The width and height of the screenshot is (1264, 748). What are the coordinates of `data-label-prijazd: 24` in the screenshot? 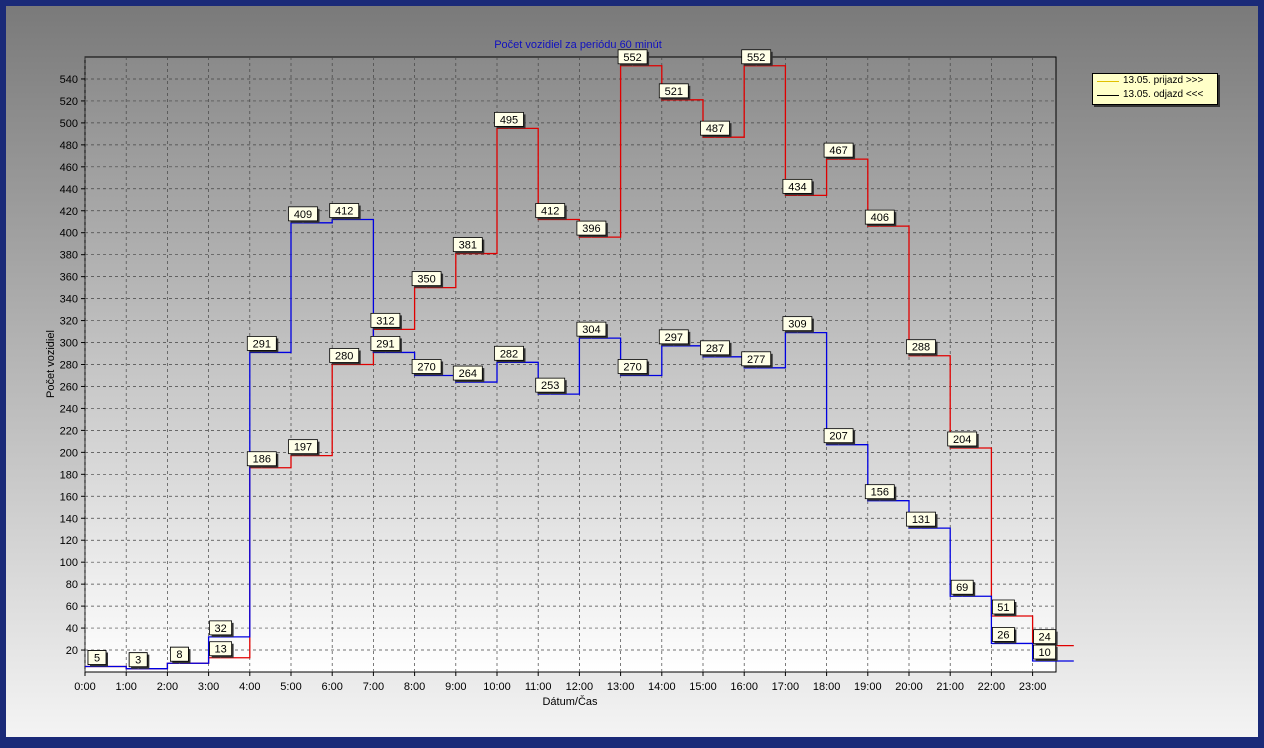 It's located at (1045, 637).